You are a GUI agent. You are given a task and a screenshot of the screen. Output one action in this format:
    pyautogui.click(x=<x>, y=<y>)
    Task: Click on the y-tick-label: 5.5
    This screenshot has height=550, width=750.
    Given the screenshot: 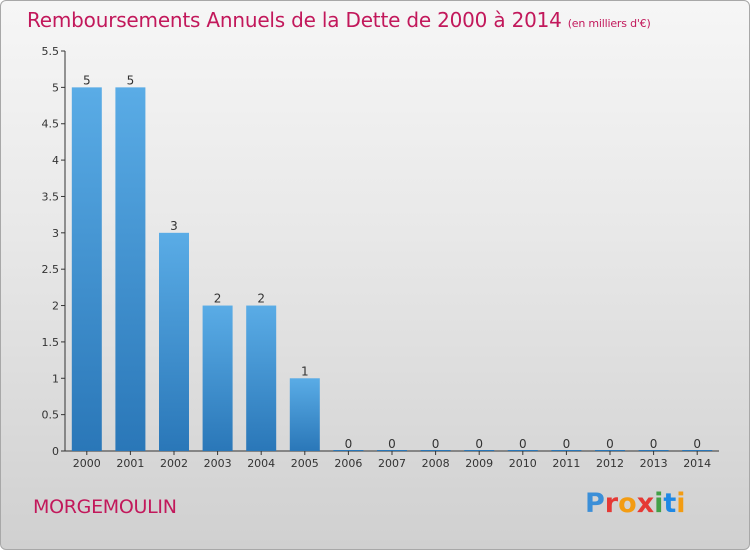 What is the action you would take?
    pyautogui.click(x=51, y=51)
    